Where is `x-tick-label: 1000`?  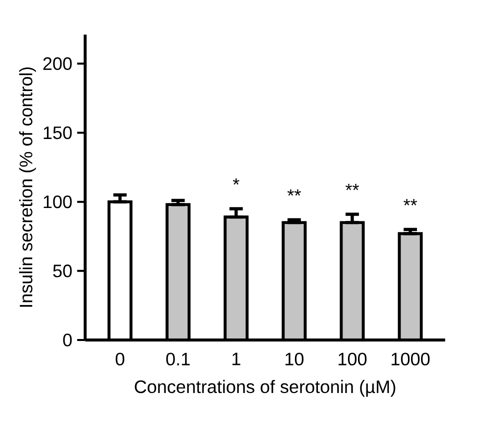 x-tick-label: 1000 is located at coordinates (411, 359).